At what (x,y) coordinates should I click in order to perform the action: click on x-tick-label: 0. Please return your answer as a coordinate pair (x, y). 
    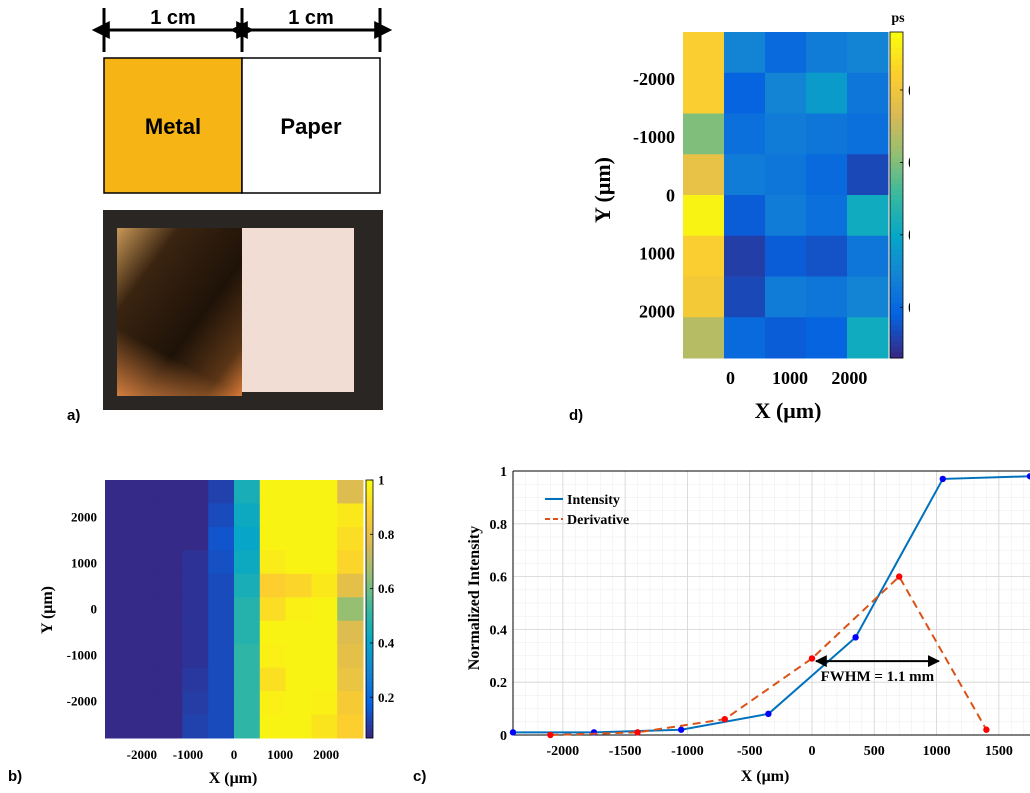
    Looking at the image, I should click on (730, 378).